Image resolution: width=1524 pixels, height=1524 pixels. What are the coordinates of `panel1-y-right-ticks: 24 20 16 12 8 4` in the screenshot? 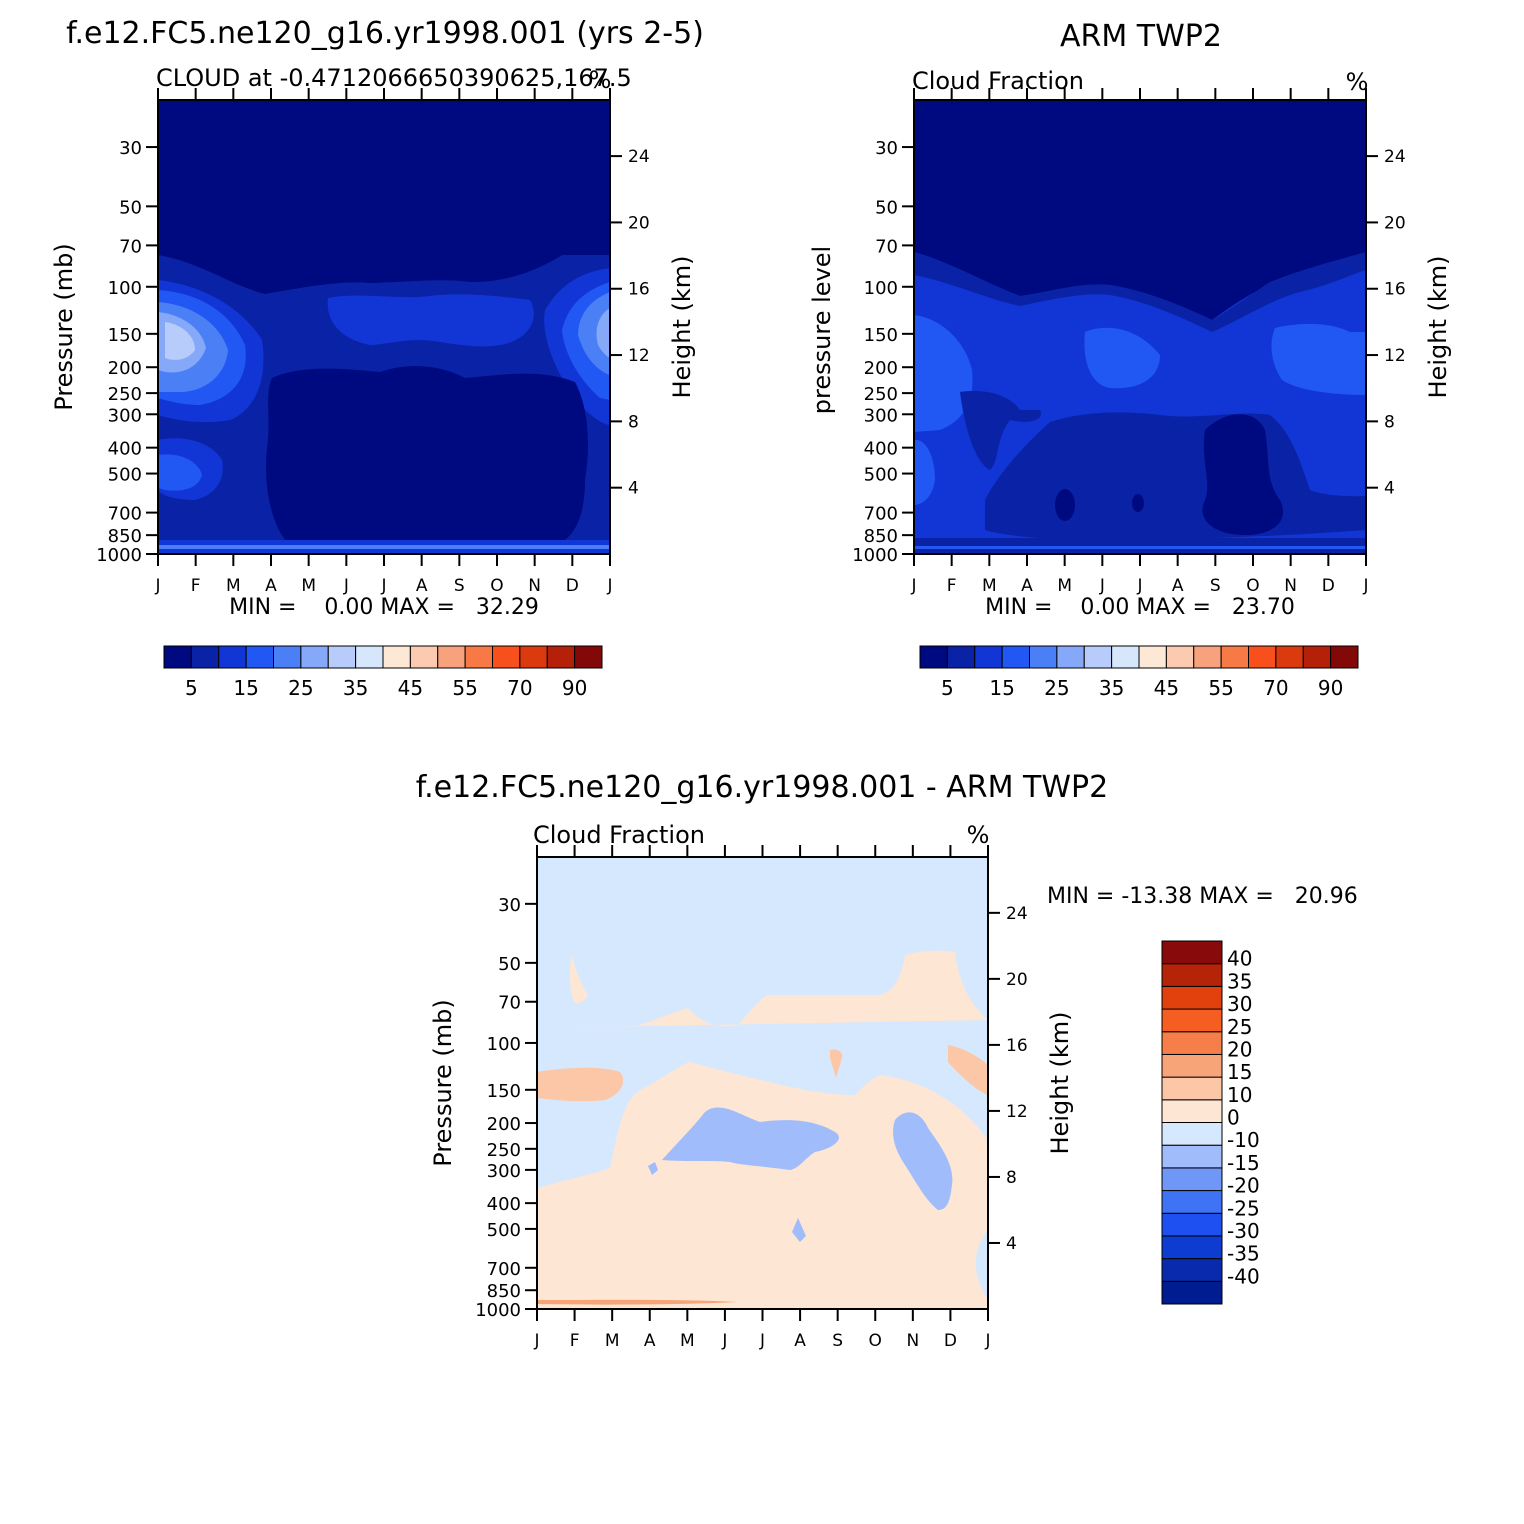 It's located at (630, 323).